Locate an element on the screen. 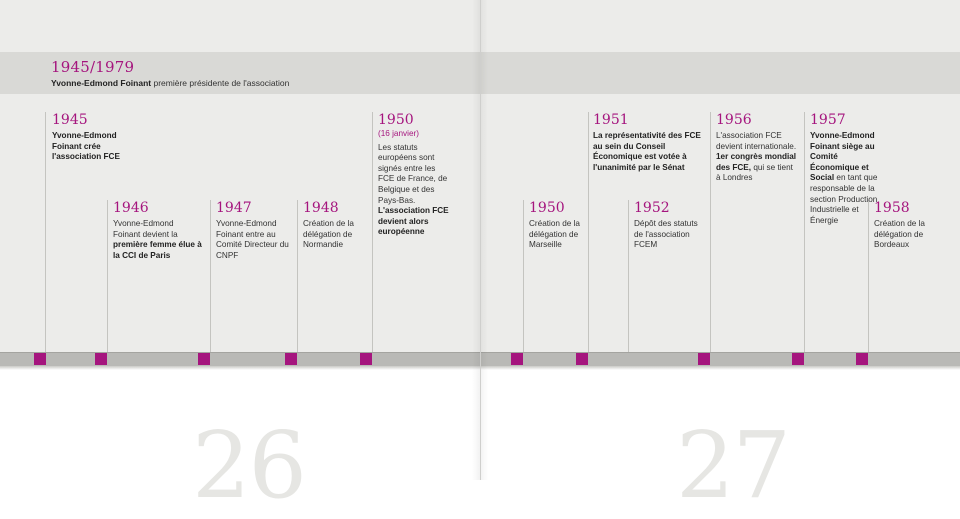  event-year: 1951 is located at coordinates (611, 120).